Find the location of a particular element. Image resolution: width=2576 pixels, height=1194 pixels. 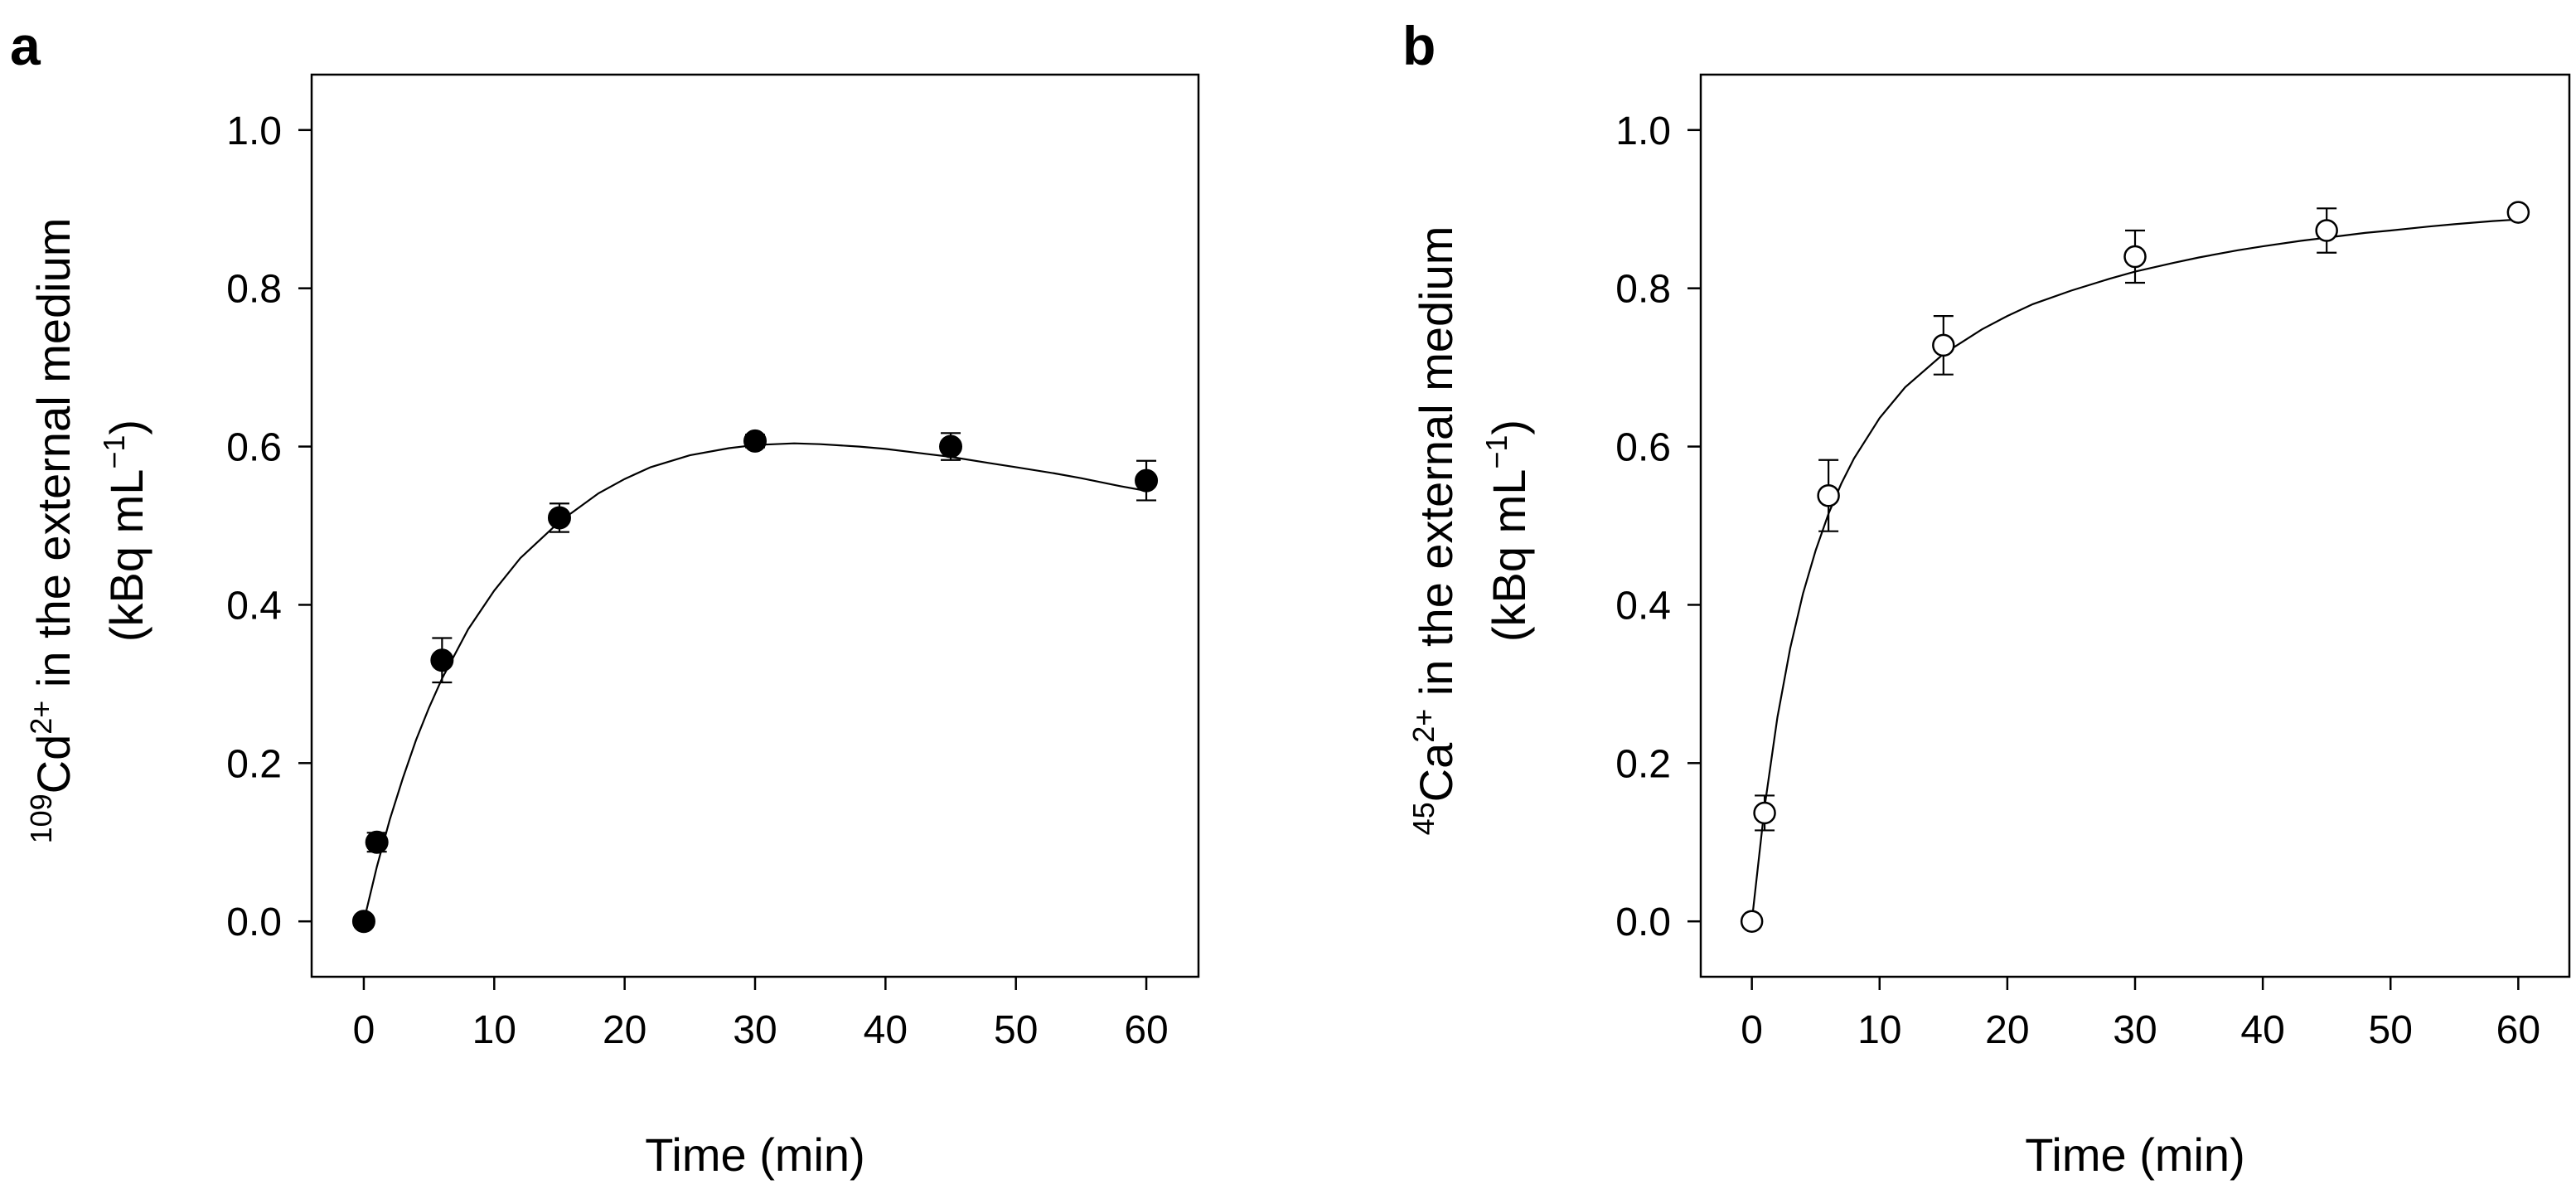

y-axis-element: Cd is located at coordinates (53, 764).